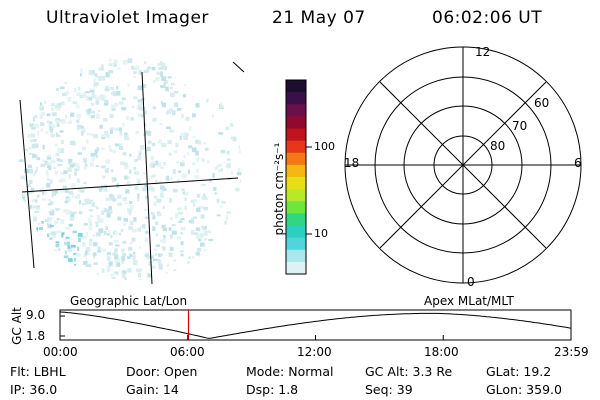  What do you see at coordinates (27, 184) in the screenshot?
I see `graticule-meridian-left` at bounding box center [27, 184].